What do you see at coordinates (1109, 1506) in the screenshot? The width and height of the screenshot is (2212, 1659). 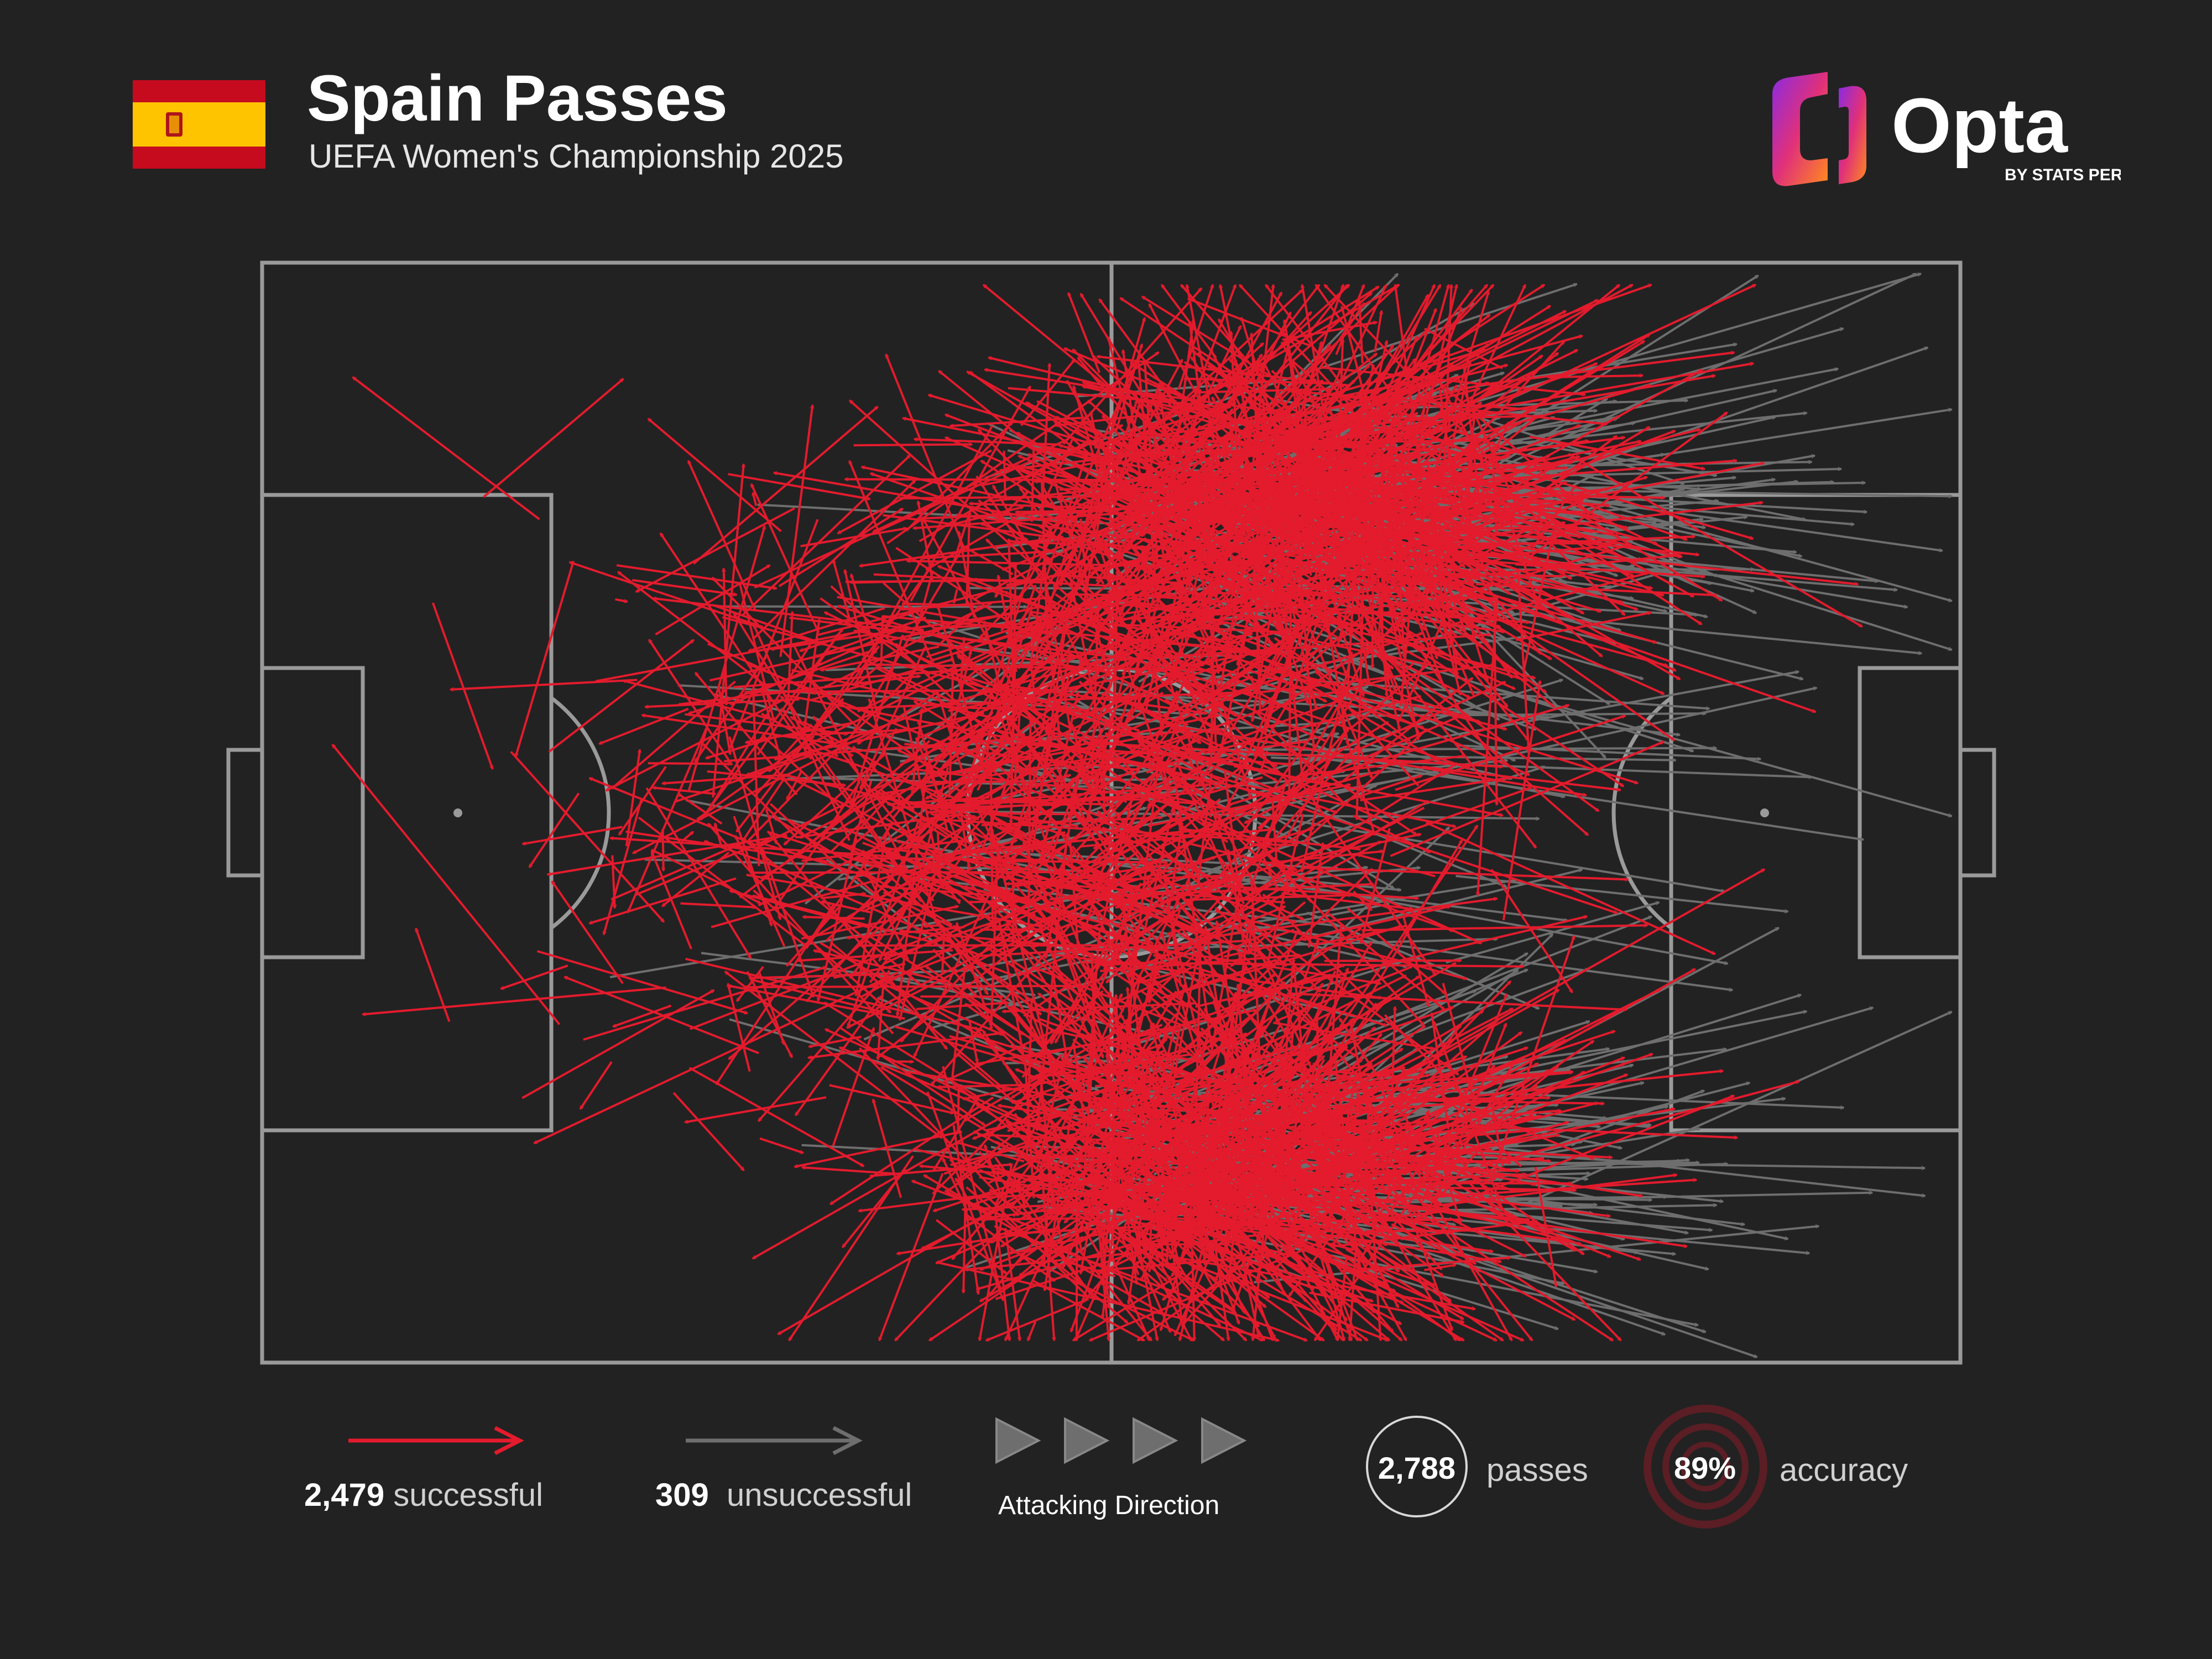 I see `attacking-direction-label: Attacking Direction` at bounding box center [1109, 1506].